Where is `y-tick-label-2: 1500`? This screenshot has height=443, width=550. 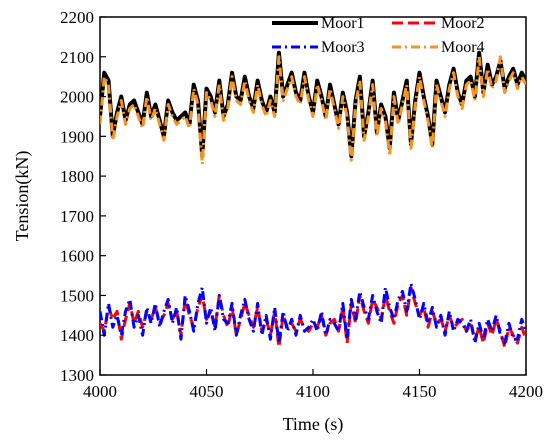
y-tick-label-2: 1500 is located at coordinates (77, 295).